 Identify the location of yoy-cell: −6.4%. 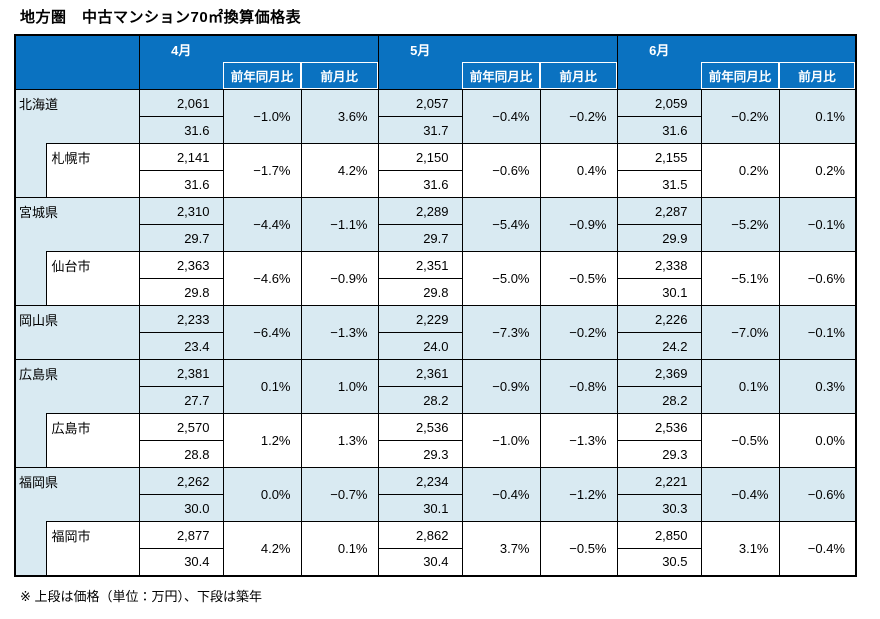
(262, 332).